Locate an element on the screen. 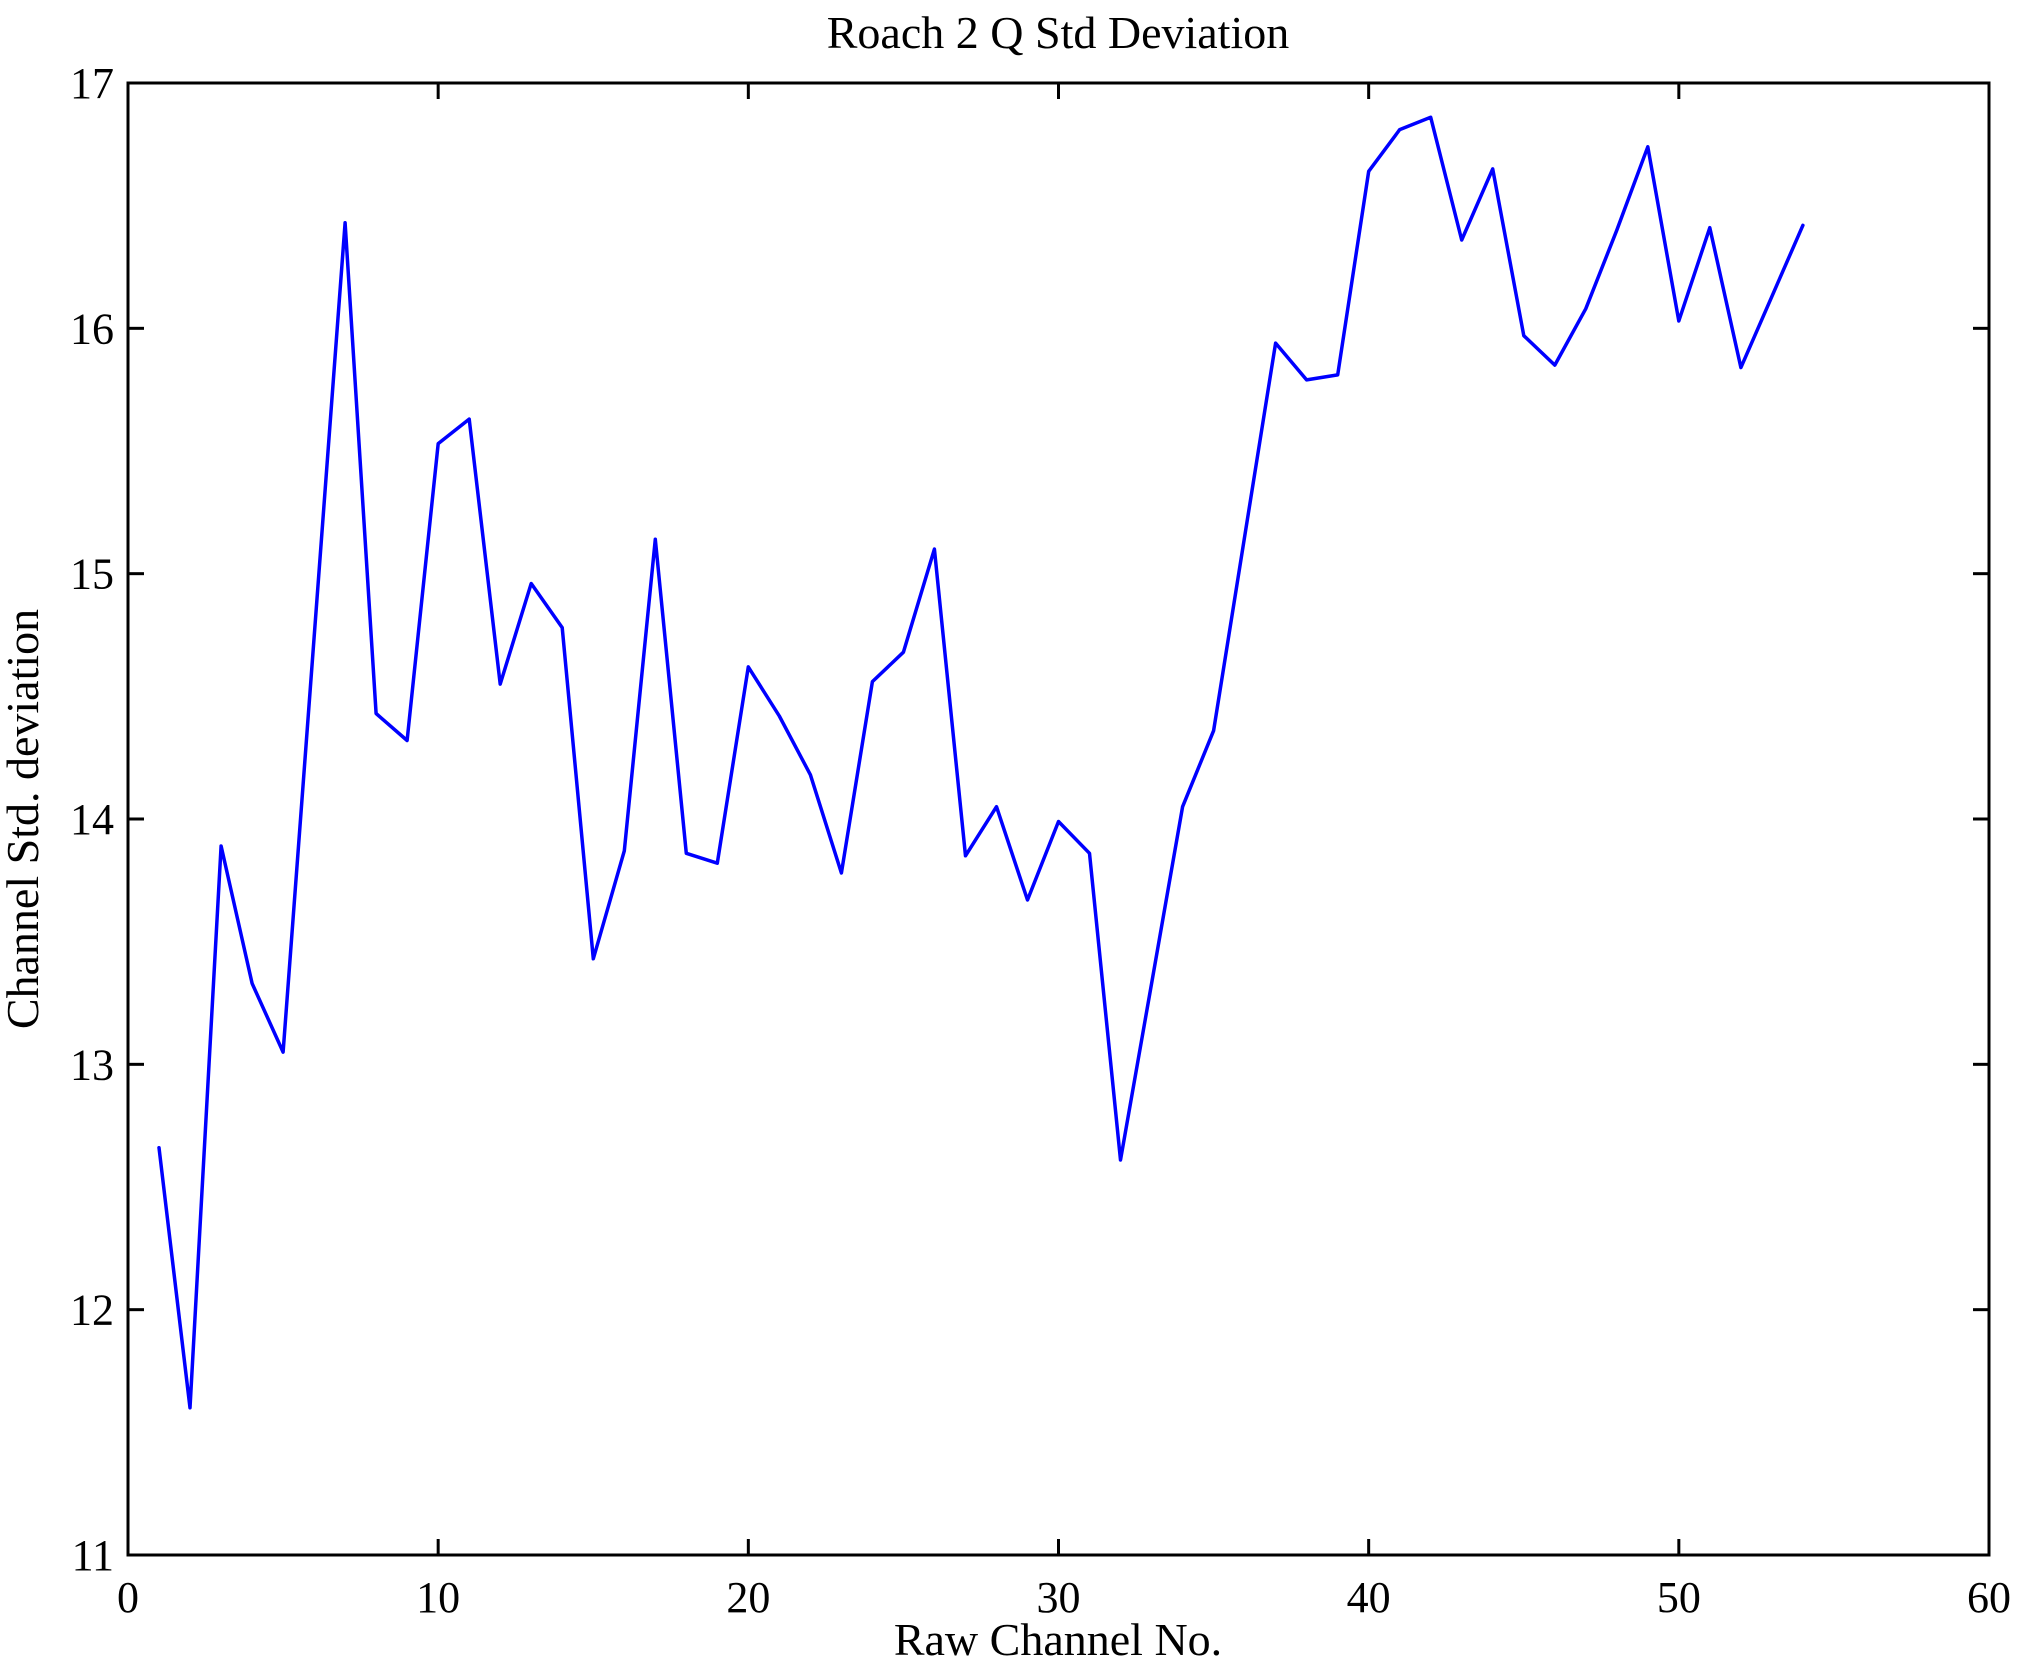 This screenshot has width=2025, height=1671. y-tick-label: 16 is located at coordinates (92, 328).